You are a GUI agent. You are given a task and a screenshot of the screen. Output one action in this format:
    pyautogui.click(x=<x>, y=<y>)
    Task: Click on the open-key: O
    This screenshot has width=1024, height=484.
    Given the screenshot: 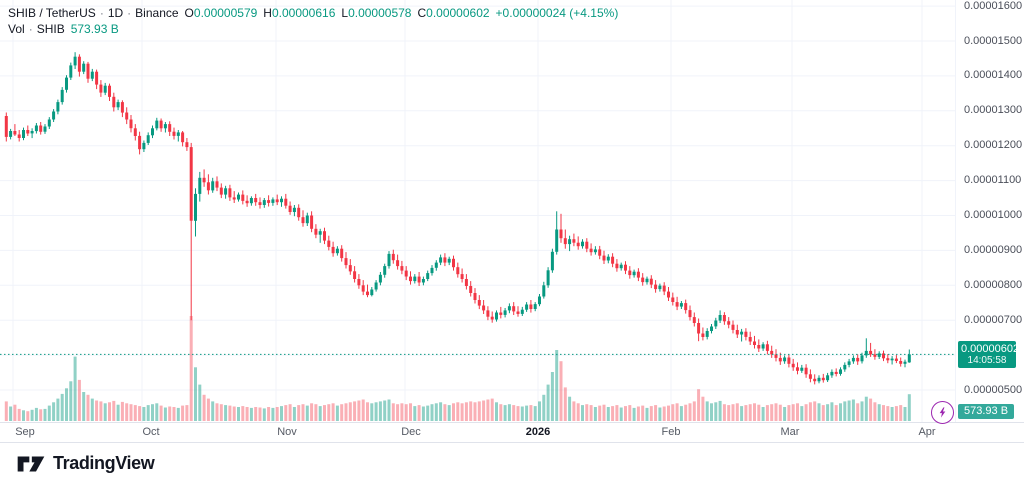 What is the action you would take?
    pyautogui.click(x=189, y=13)
    